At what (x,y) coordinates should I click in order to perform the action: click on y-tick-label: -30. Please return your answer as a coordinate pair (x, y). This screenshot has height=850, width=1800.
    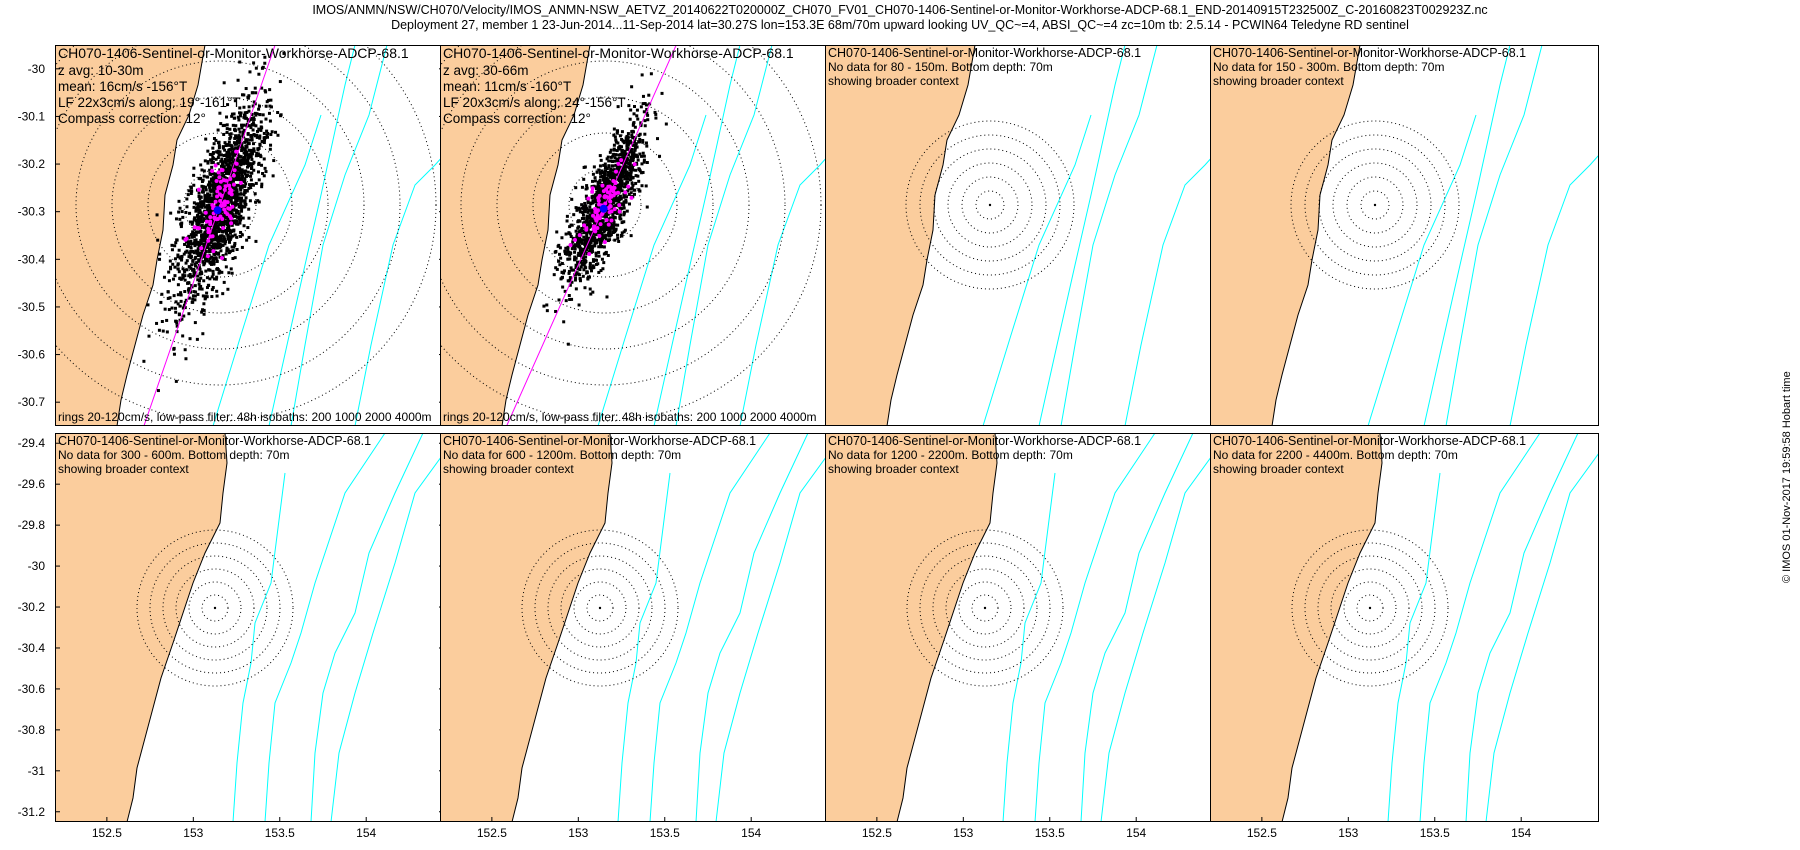
    Looking at the image, I should click on (37, 566).